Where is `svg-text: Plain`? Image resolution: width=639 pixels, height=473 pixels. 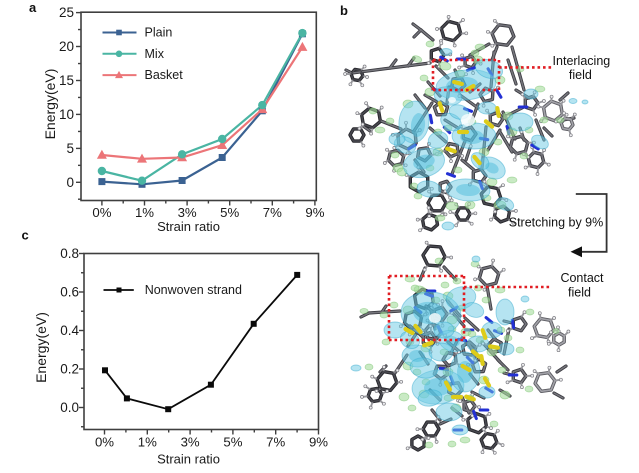
svg-text: Plain is located at coordinates (159, 33).